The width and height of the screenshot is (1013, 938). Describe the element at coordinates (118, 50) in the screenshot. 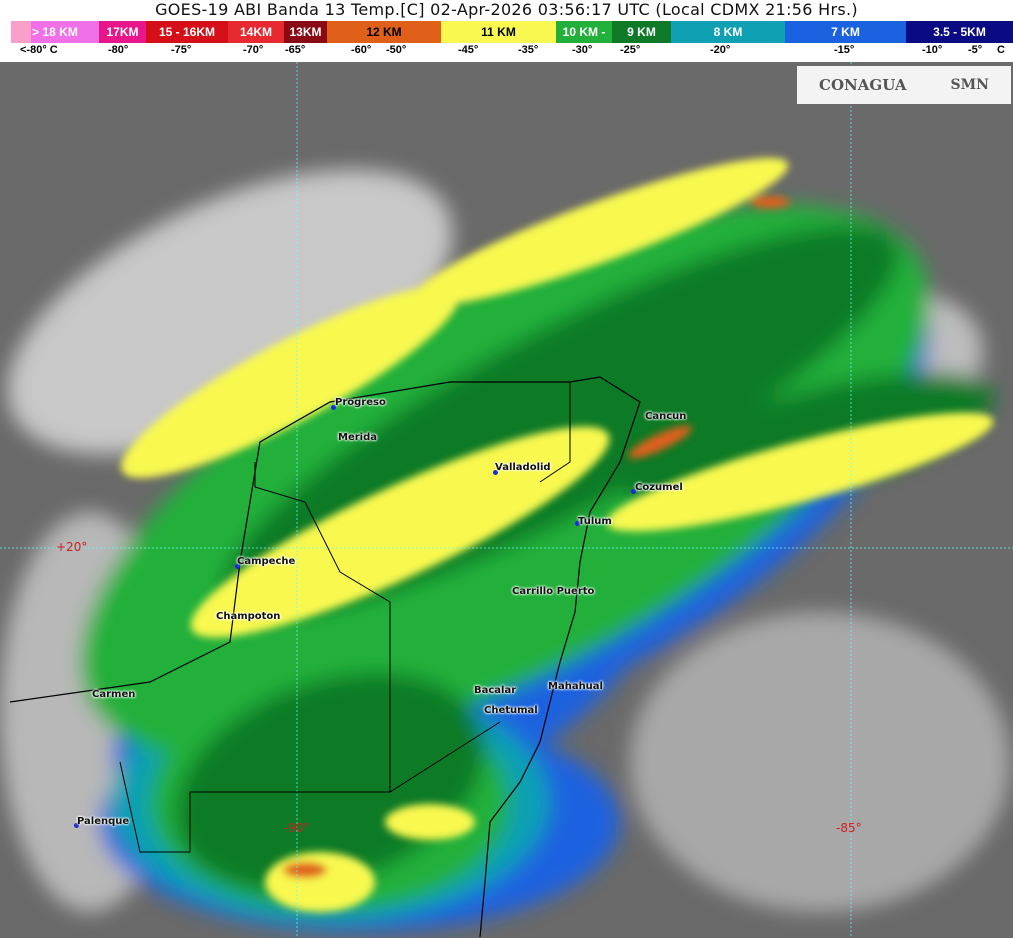

I see `legend-tick: -80°` at that location.